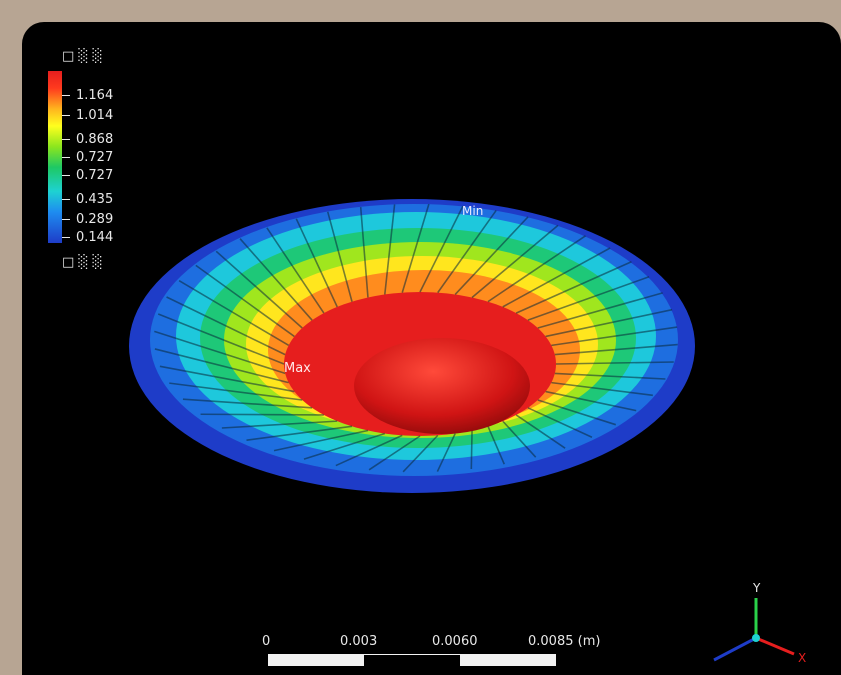 The image size is (841, 675). Describe the element at coordinates (95, 95) in the screenshot. I see `legend-label: 1.164` at that location.